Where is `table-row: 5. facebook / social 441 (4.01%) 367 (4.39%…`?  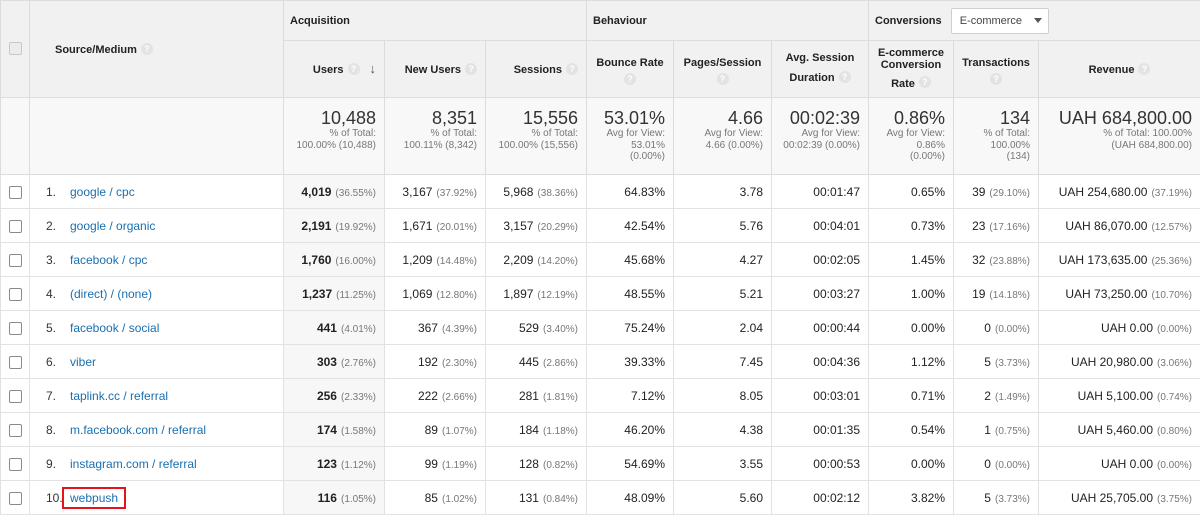
table-row: 5. facebook / social 441 (4.01%) 367 (4.39%… is located at coordinates (600, 327).